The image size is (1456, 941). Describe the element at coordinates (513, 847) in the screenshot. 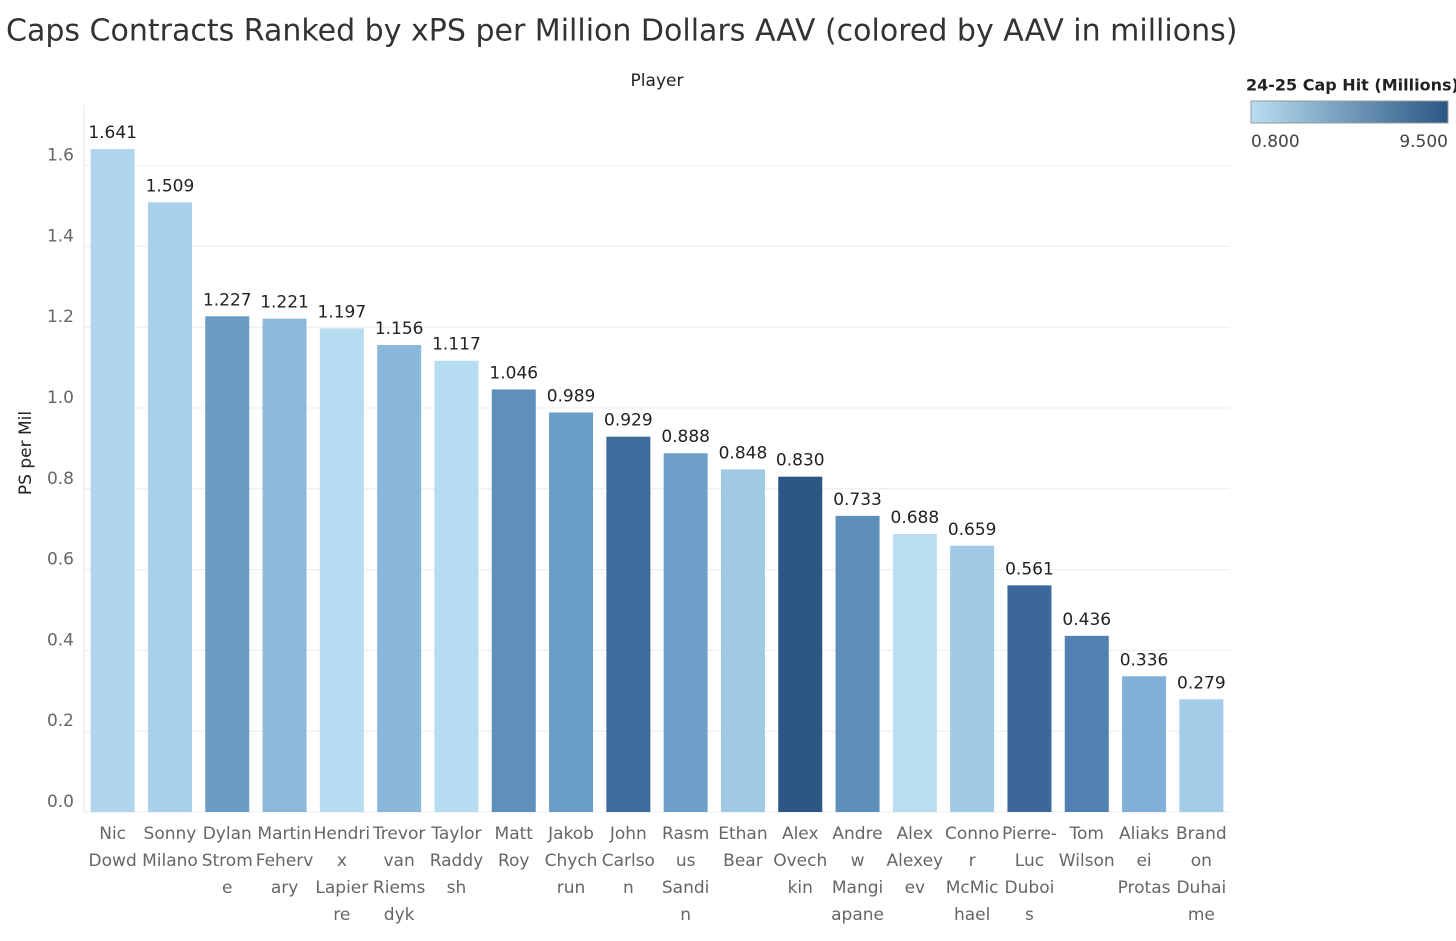

I see `x-tick-label: Matt Roy` at that location.